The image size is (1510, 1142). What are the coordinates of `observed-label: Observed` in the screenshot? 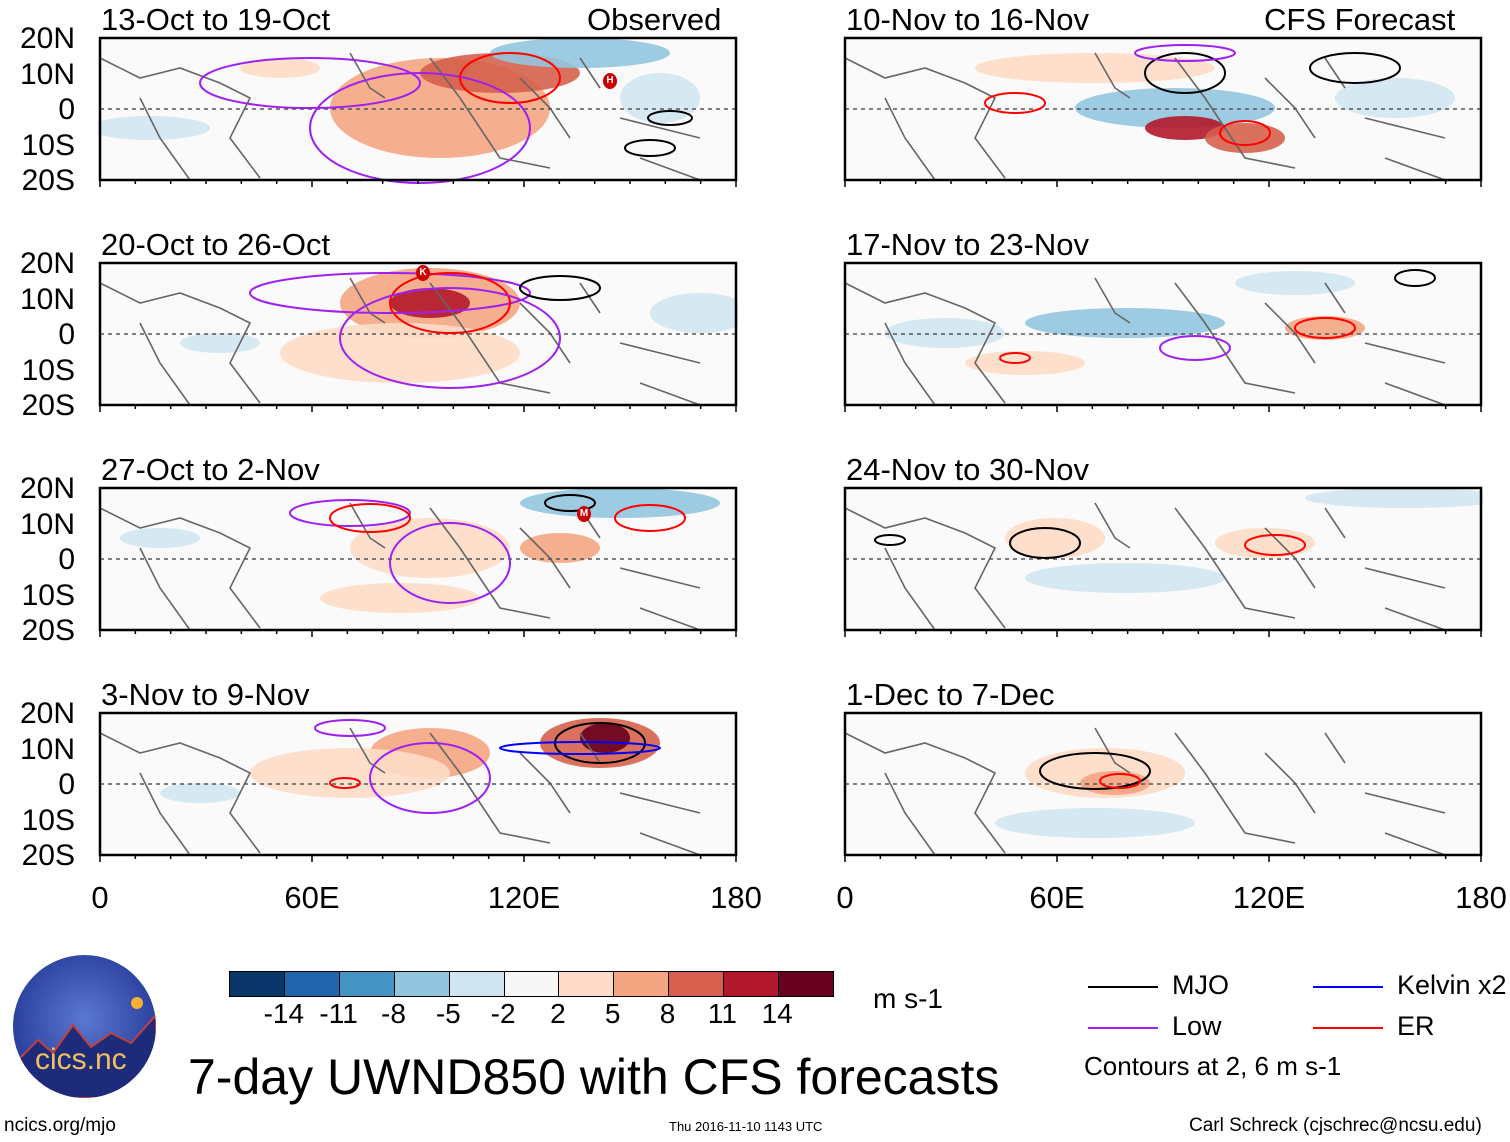 It's located at (654, 19).